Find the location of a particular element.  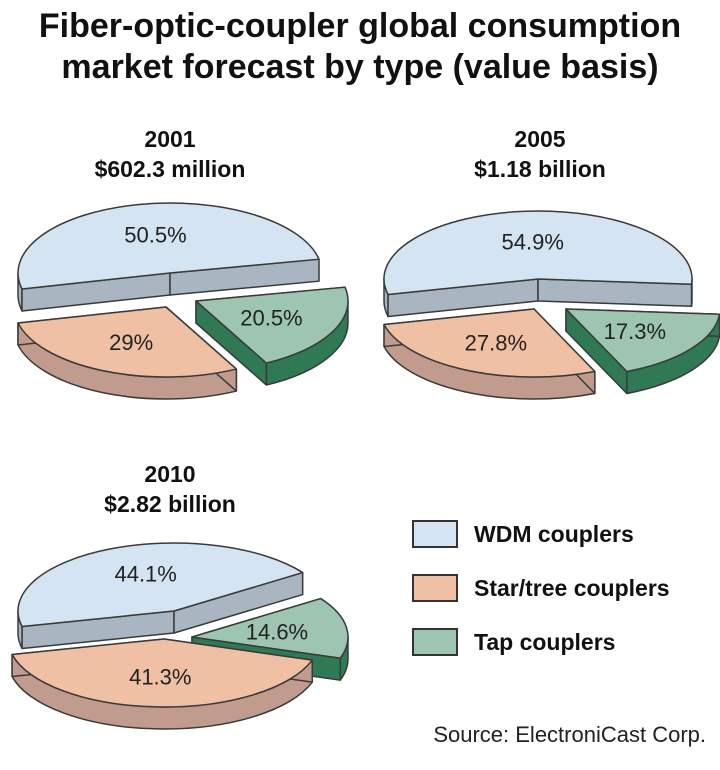

pie-2005-slice-tap is located at coordinates (642, 340).